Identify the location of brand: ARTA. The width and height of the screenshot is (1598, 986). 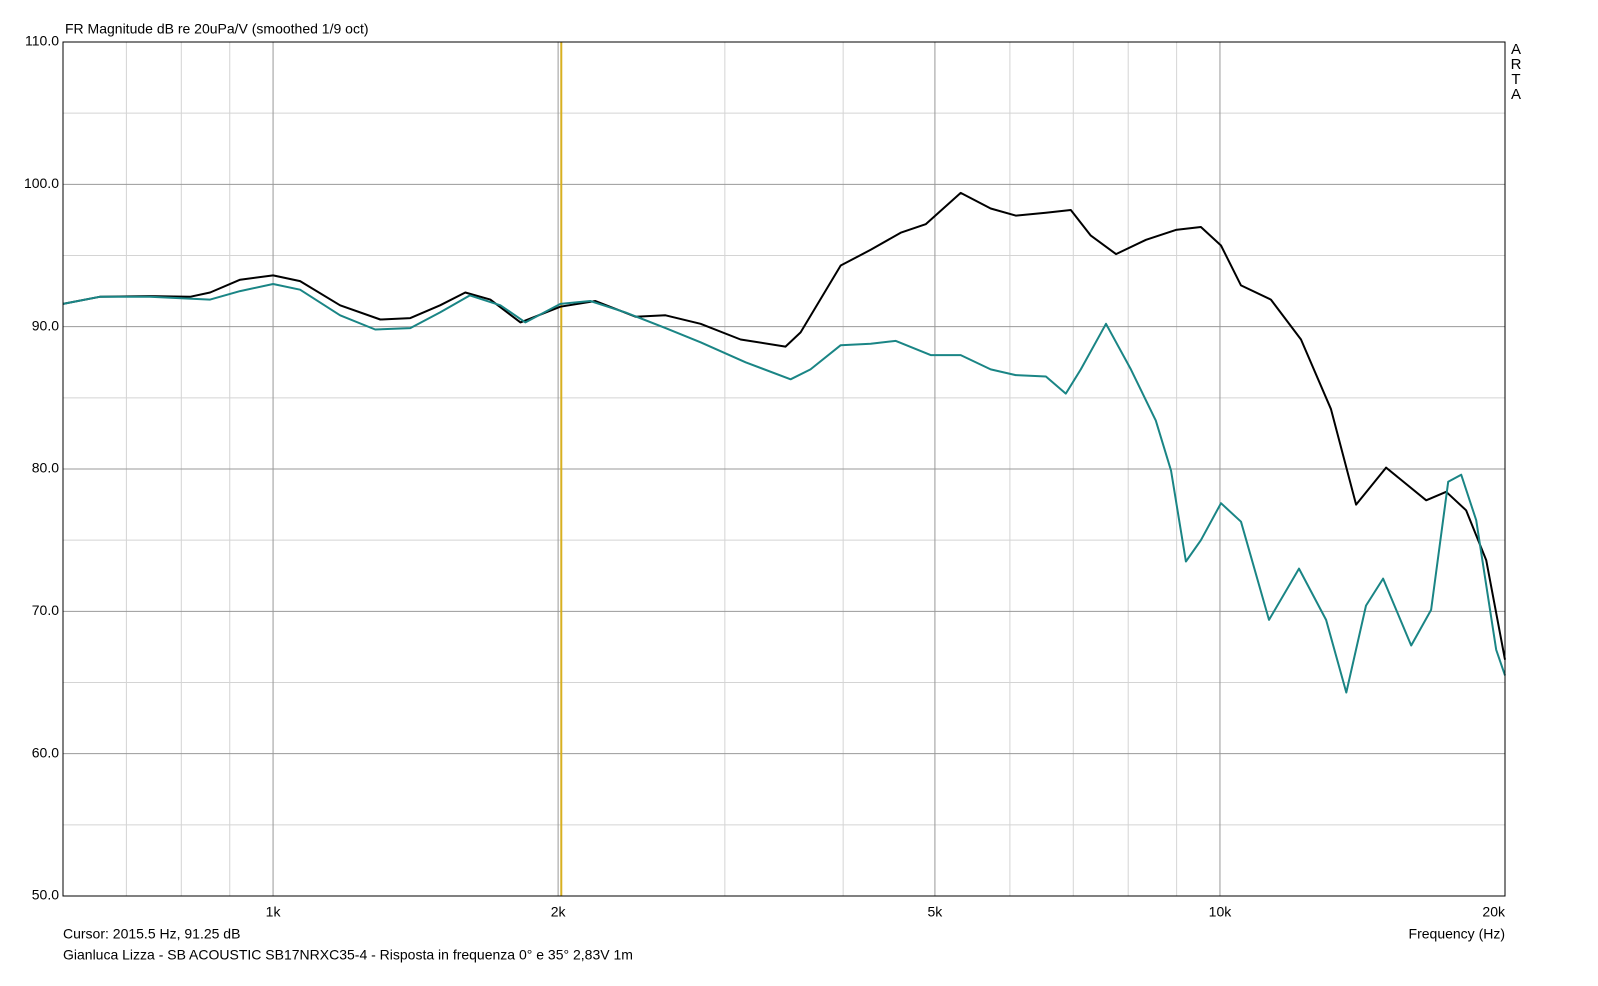
(1516, 72).